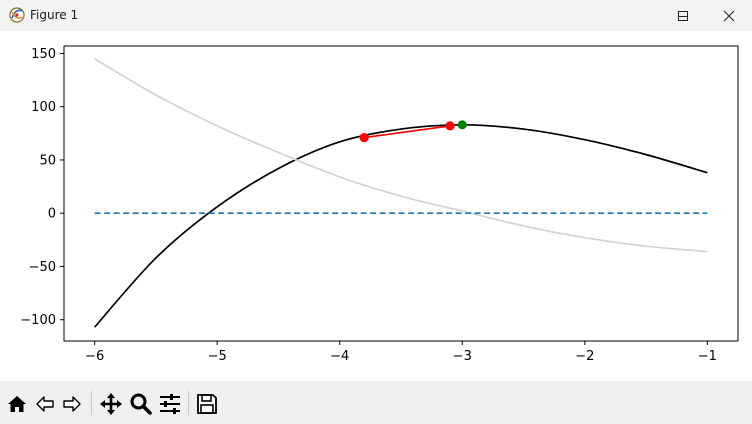 The width and height of the screenshot is (752, 424). Describe the element at coordinates (42, 267) in the screenshot. I see `y-tick-label: −50` at that location.